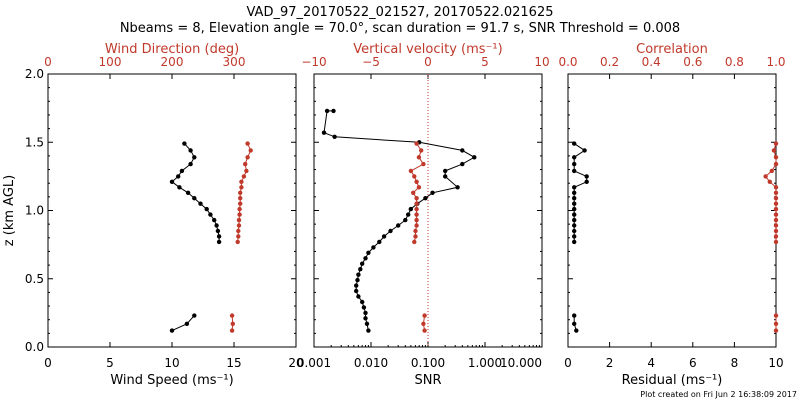 The height and width of the screenshot is (400, 800). I want to click on top-tick-label: 0.8, so click(734, 62).